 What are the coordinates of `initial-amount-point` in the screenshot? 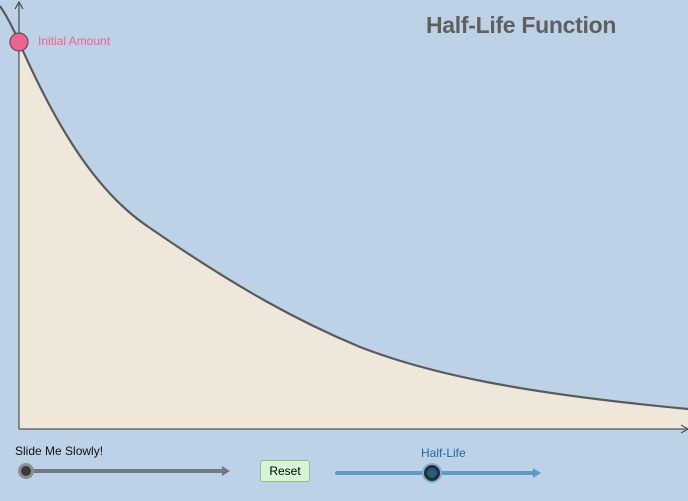 It's located at (19, 42).